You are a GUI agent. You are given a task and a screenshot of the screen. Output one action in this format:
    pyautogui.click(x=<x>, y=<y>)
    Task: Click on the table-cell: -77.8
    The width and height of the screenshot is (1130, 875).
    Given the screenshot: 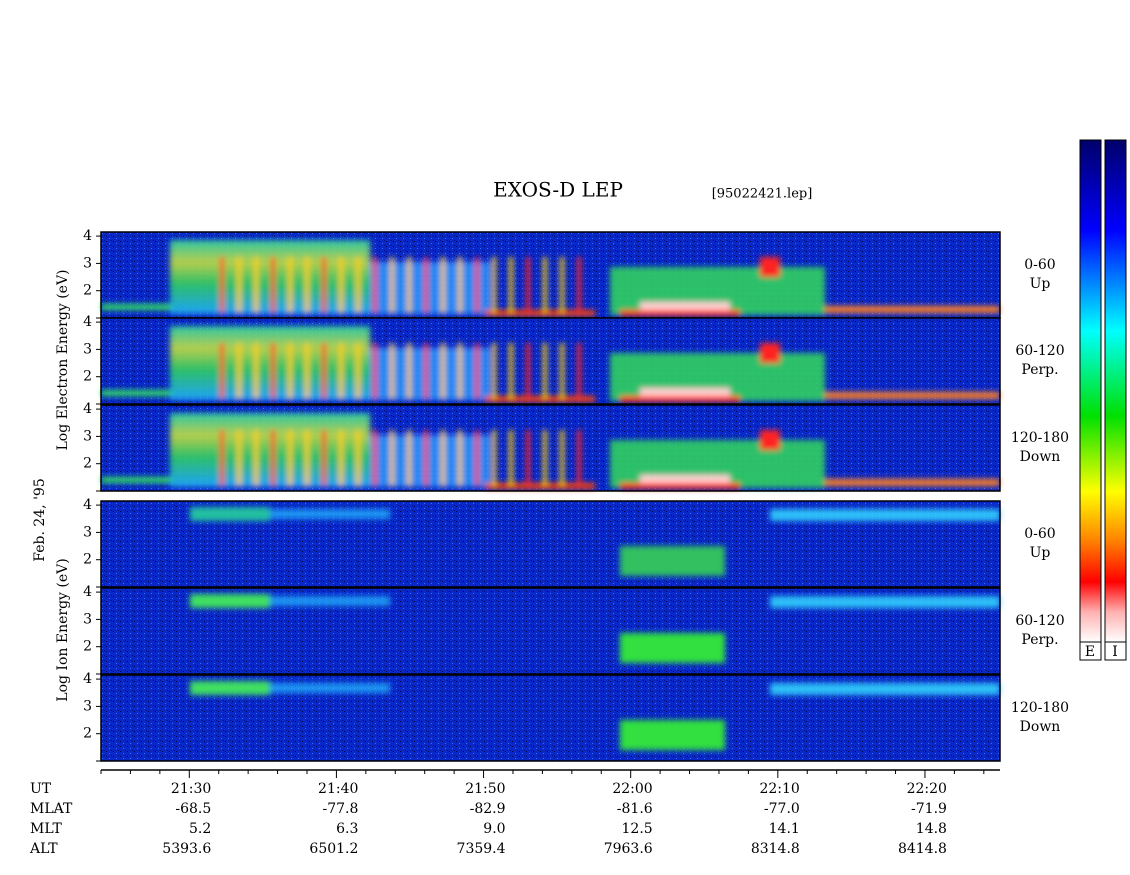 What is the action you would take?
    pyautogui.click(x=341, y=809)
    